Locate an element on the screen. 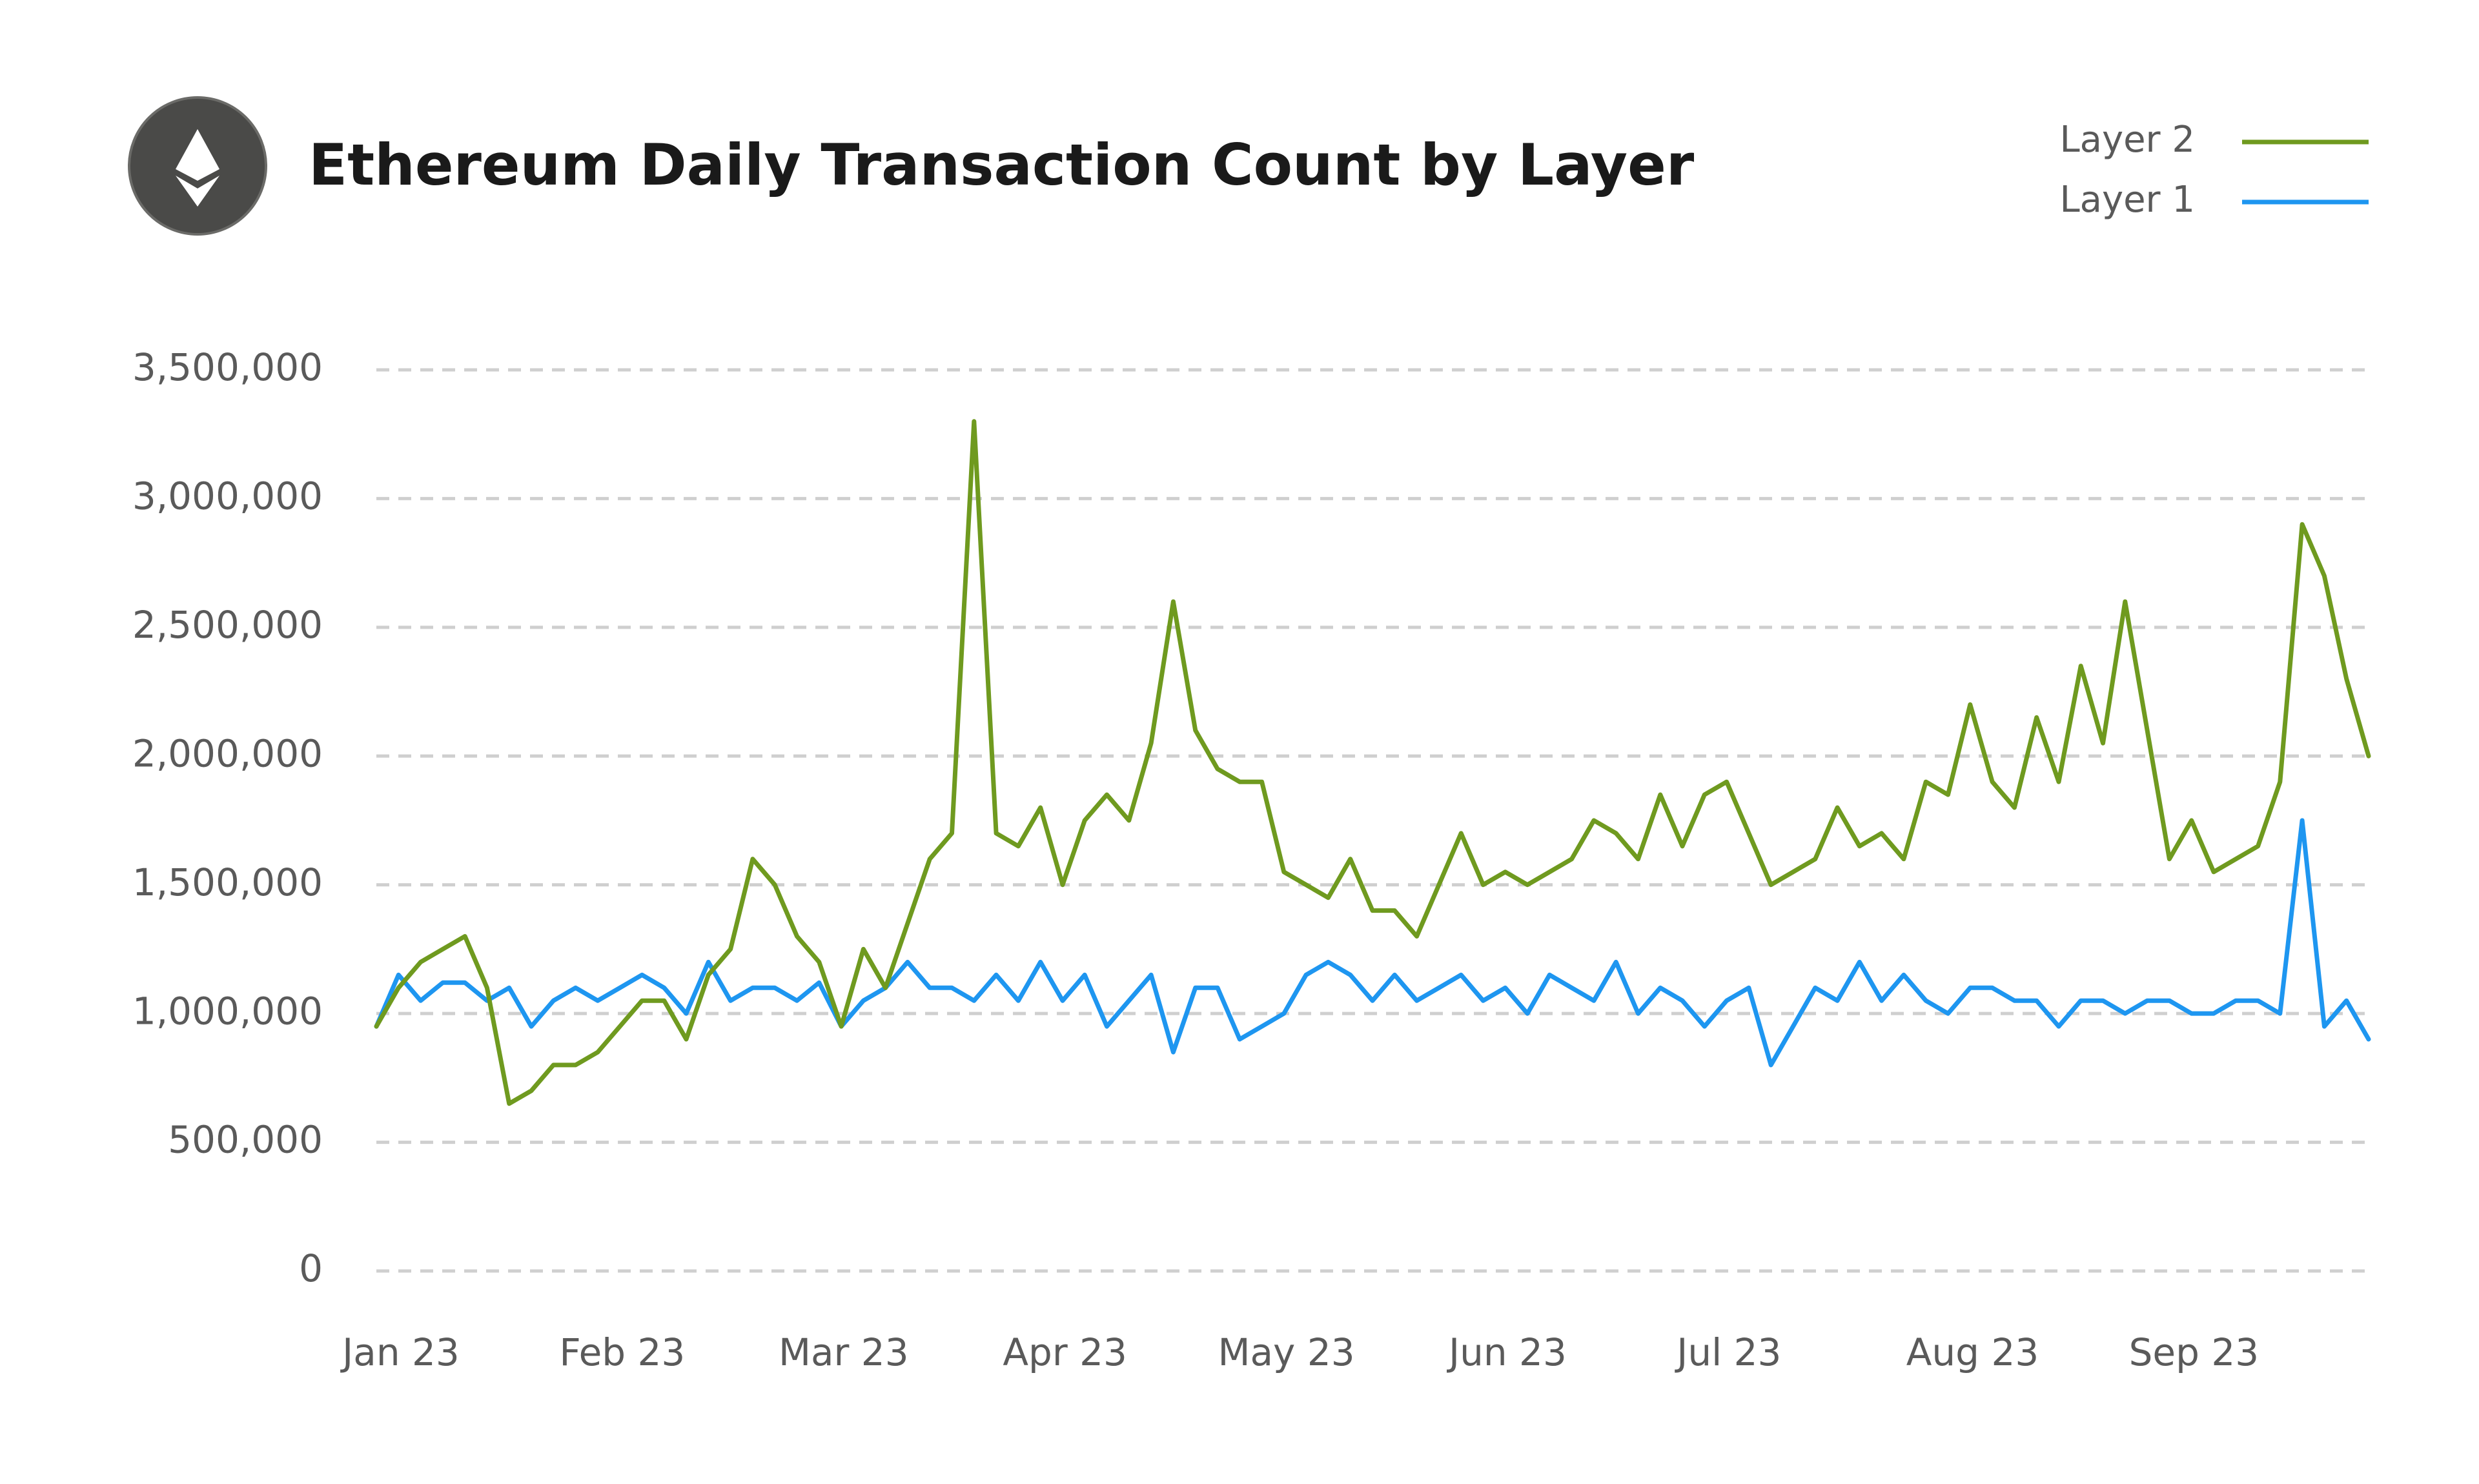  y-tick-label: 3,000,000 is located at coordinates (228, 496).